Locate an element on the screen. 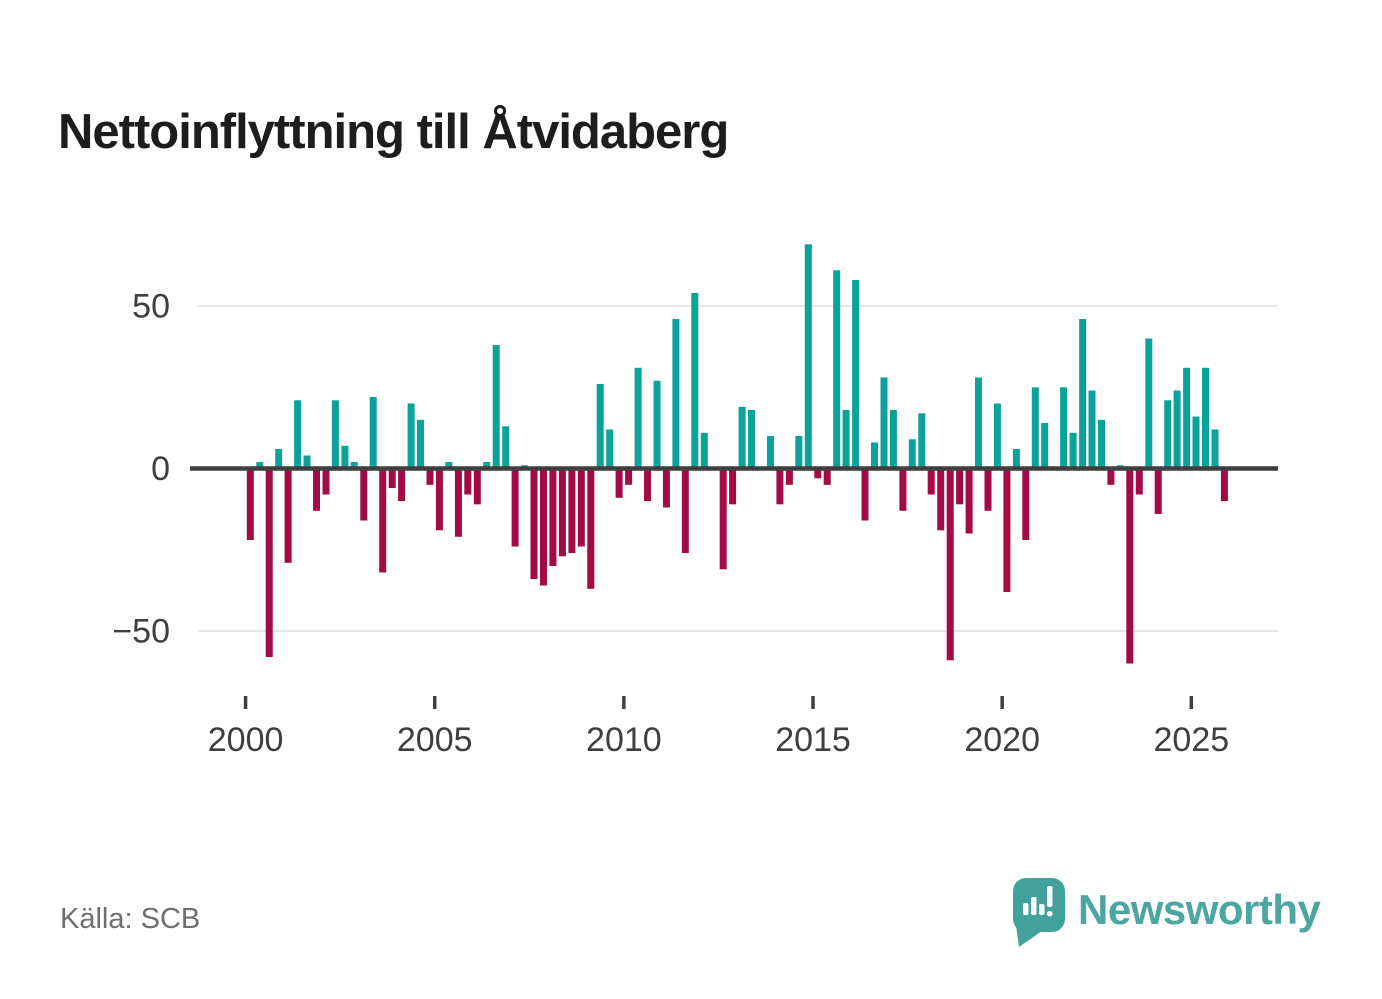 This screenshot has height=999, width=1382. bar-2006Q2 is located at coordinates (487, 465).